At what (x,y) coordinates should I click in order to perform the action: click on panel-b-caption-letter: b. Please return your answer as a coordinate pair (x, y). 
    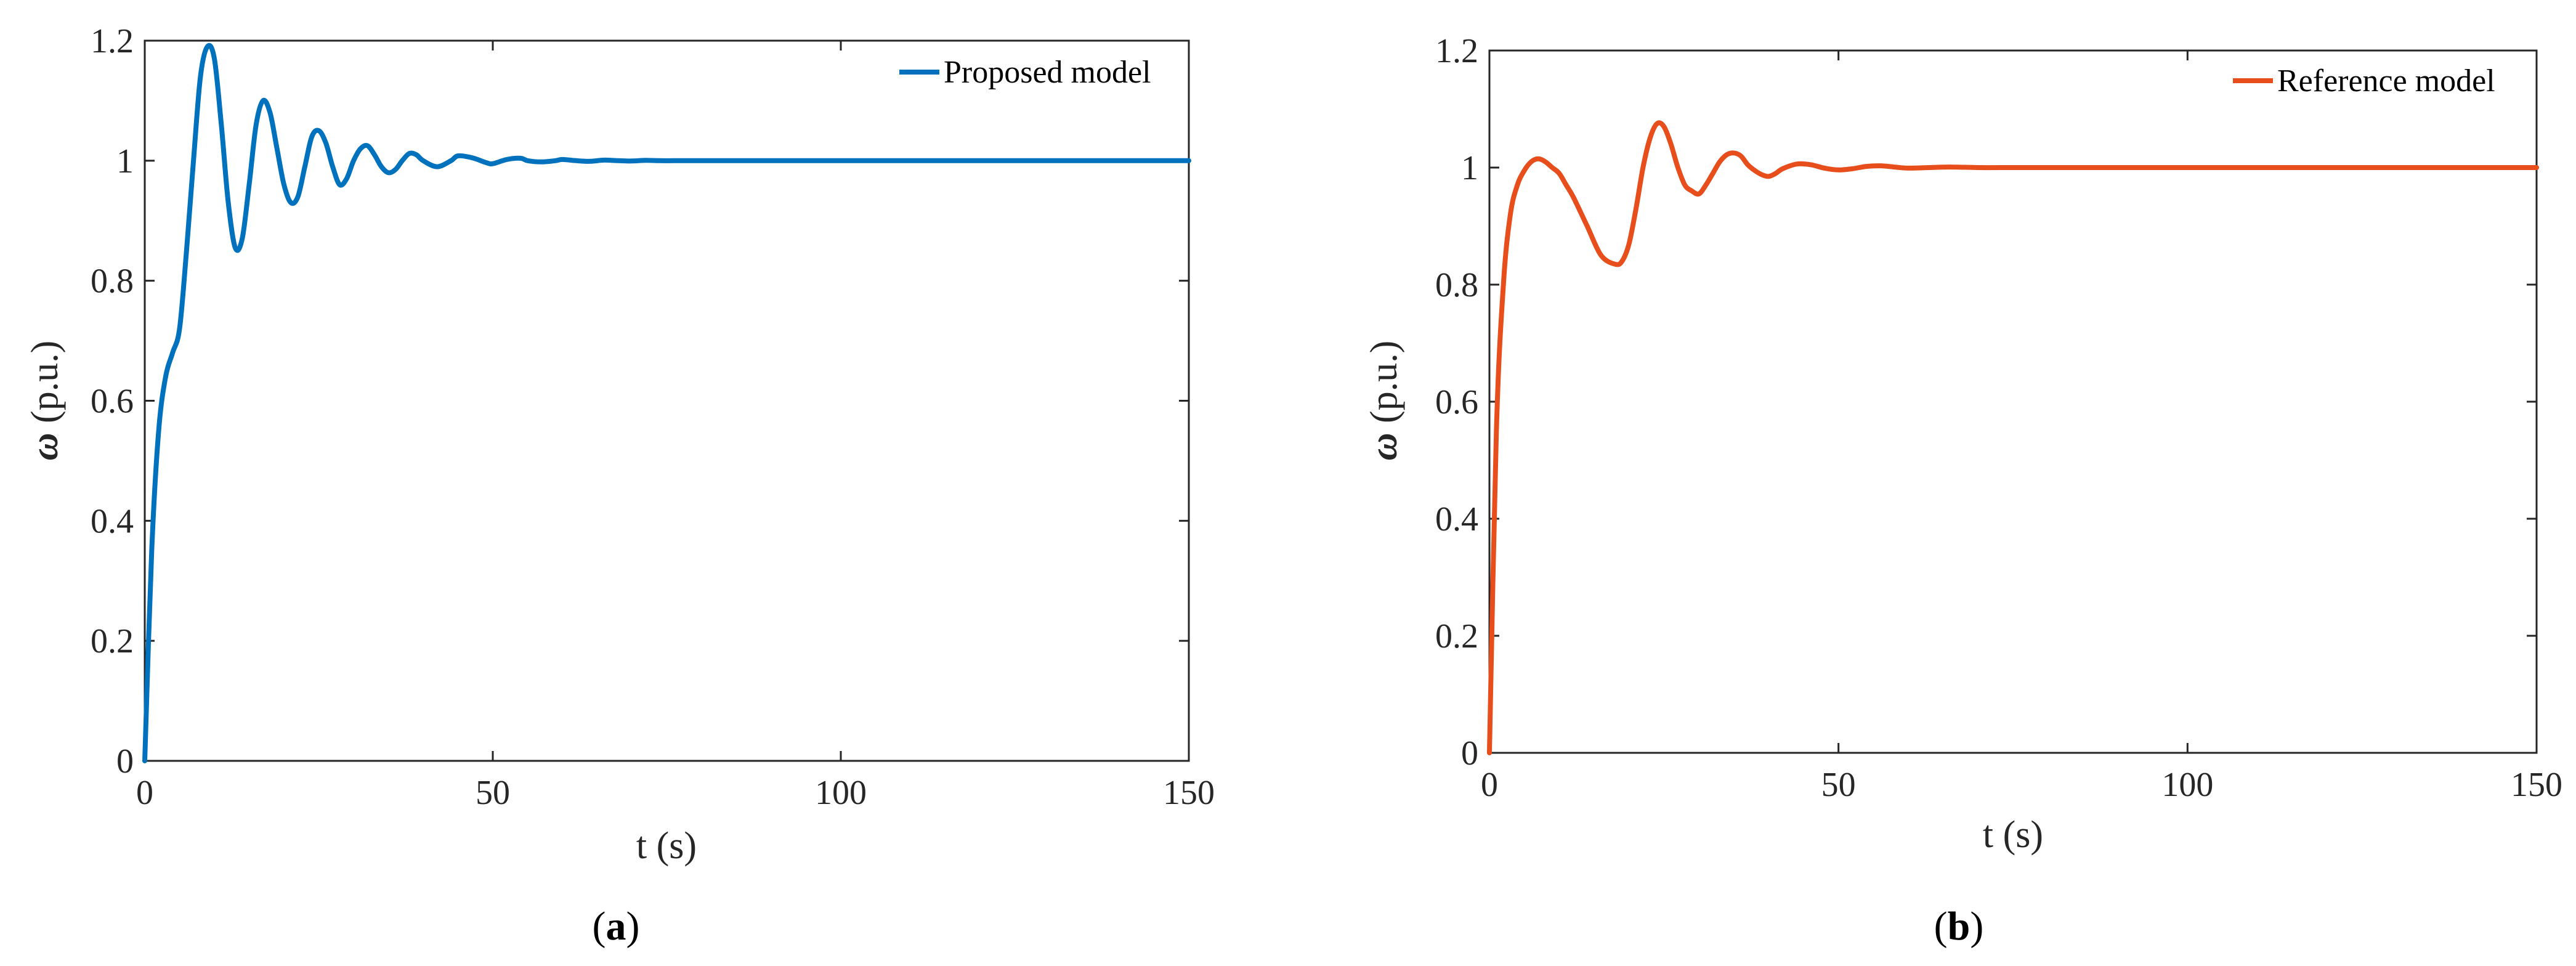
    Looking at the image, I should click on (1959, 926).